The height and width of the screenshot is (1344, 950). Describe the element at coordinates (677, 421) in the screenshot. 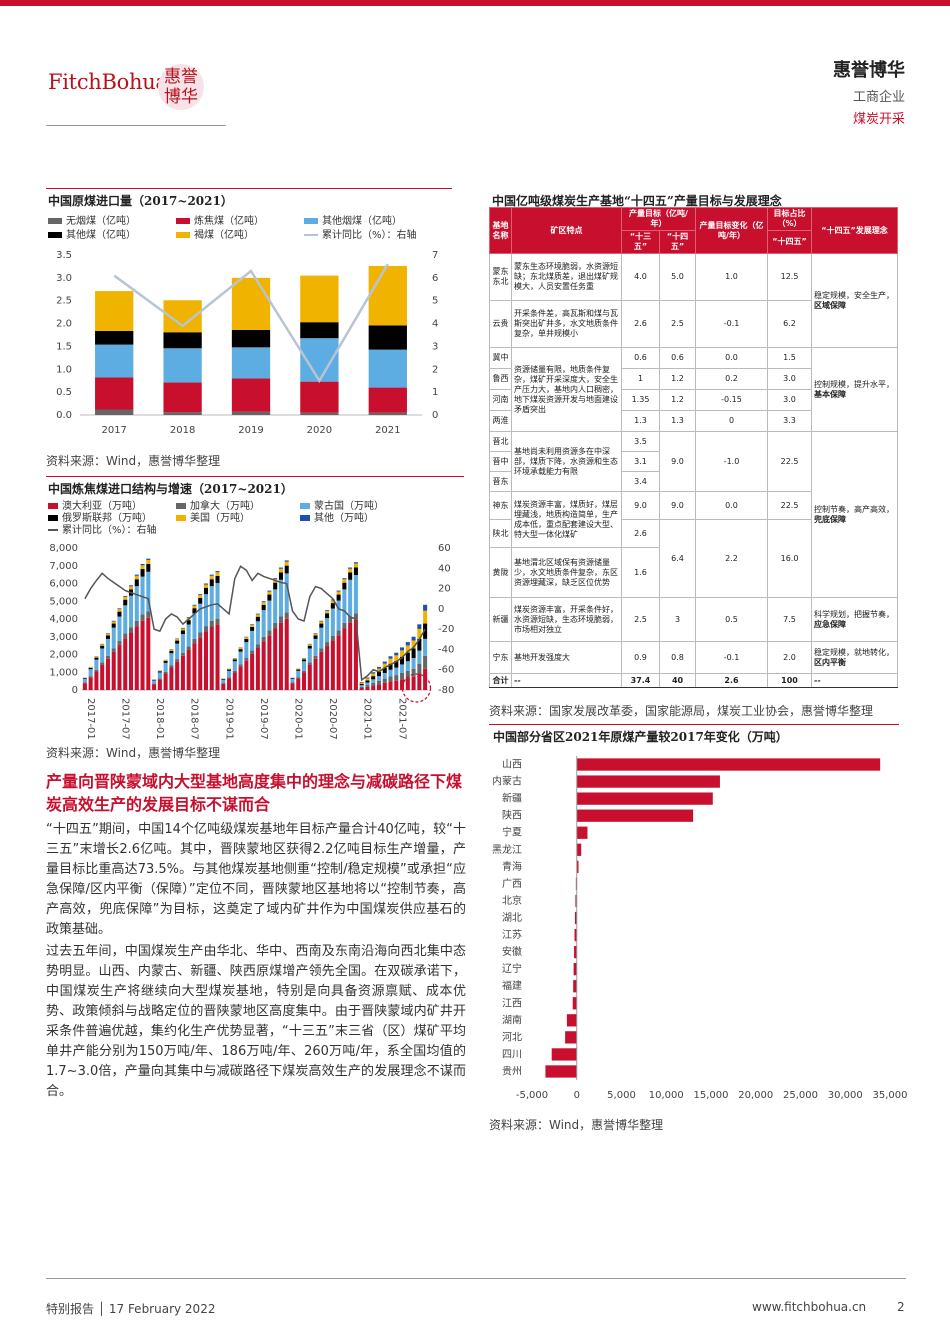

I see `table-cell: 1.3` at that location.